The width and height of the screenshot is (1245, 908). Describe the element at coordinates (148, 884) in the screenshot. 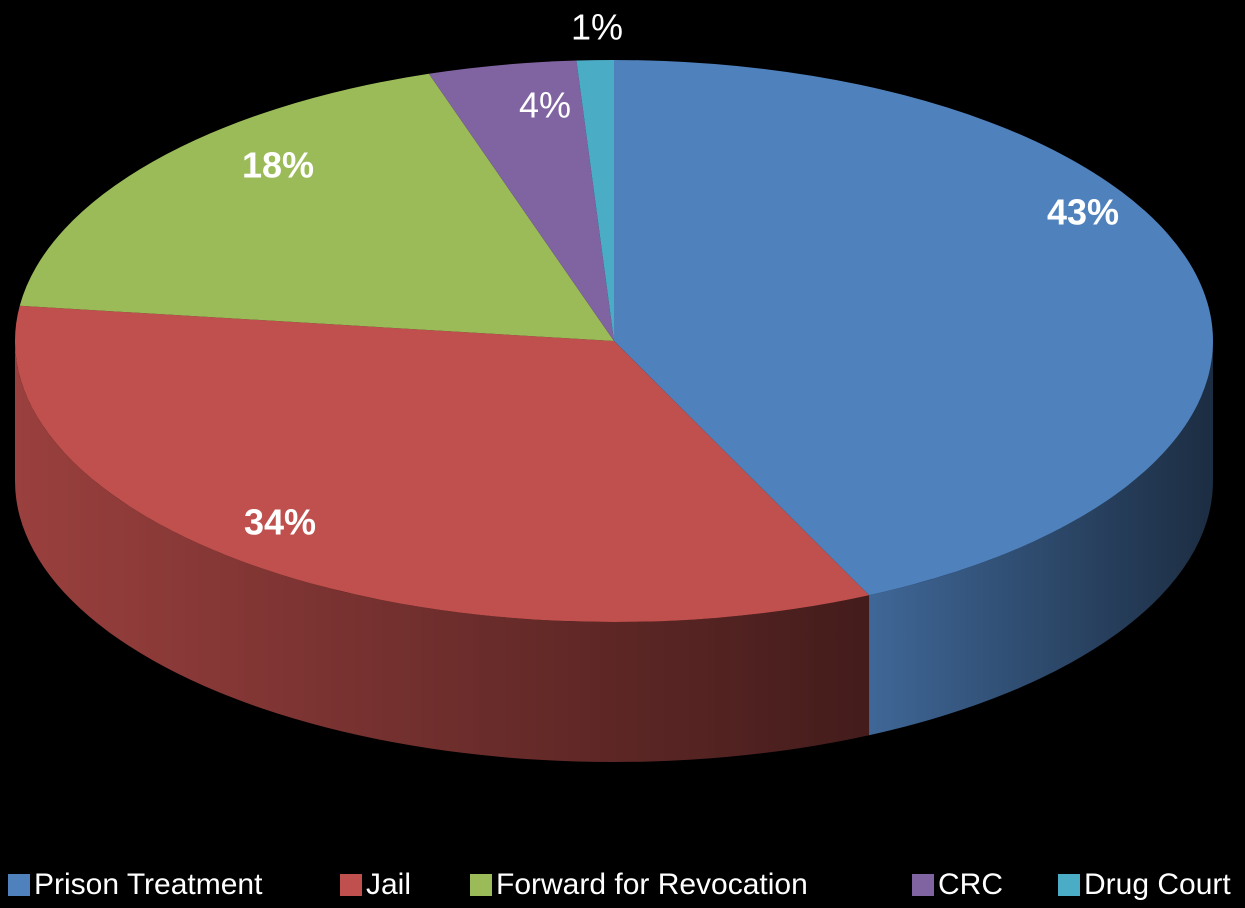

I see `legend-label: Prison Treatment` at that location.